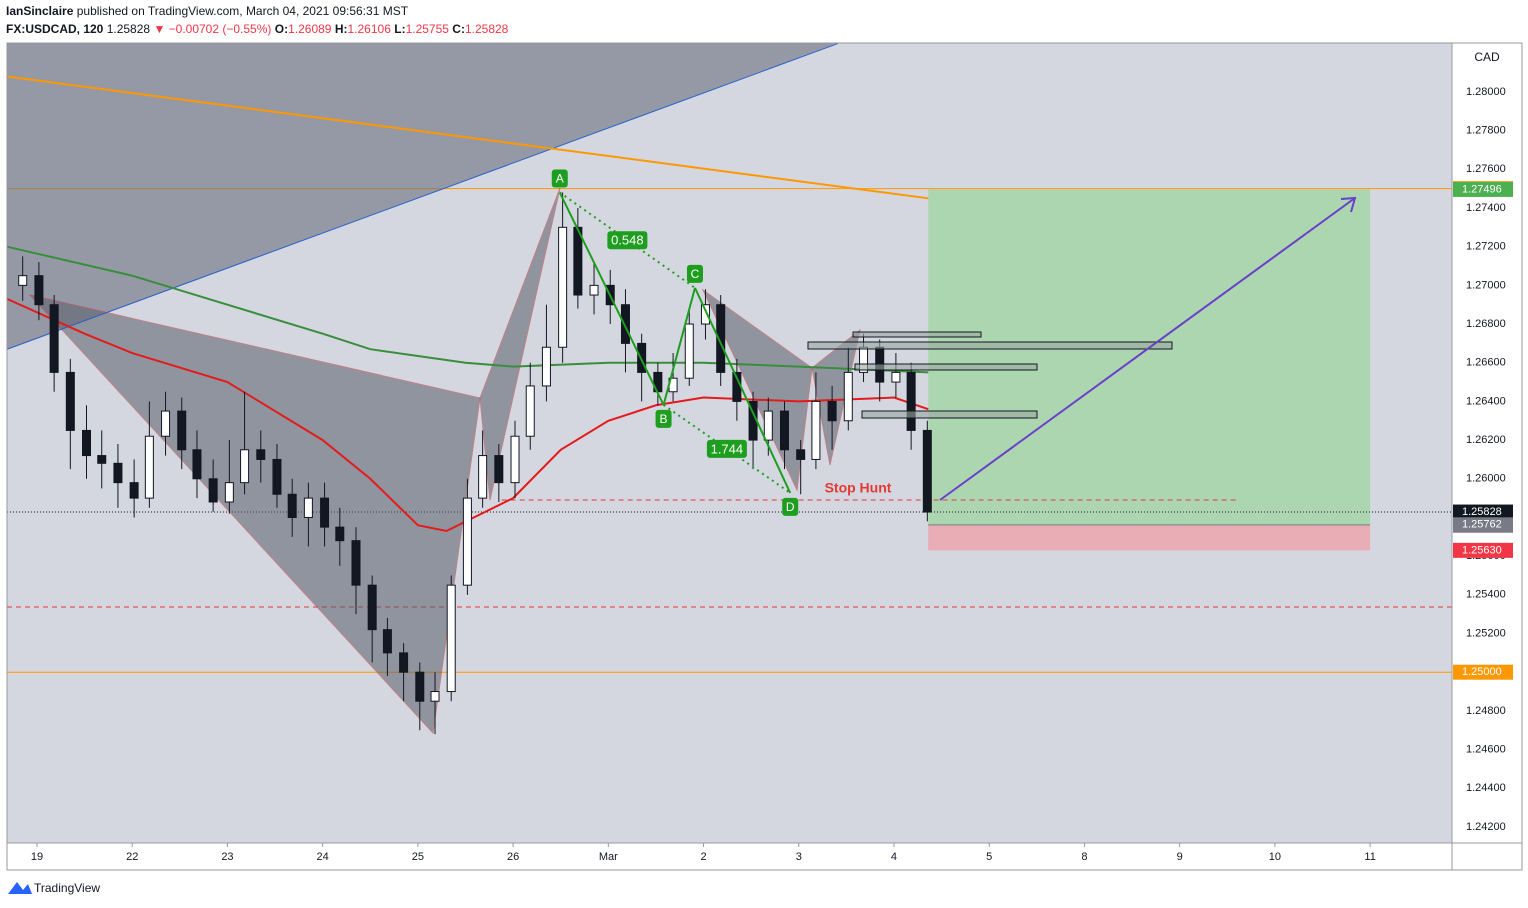  Describe the element at coordinates (1486, 401) in the screenshot. I see `y-tick-label: 1.26400` at that location.